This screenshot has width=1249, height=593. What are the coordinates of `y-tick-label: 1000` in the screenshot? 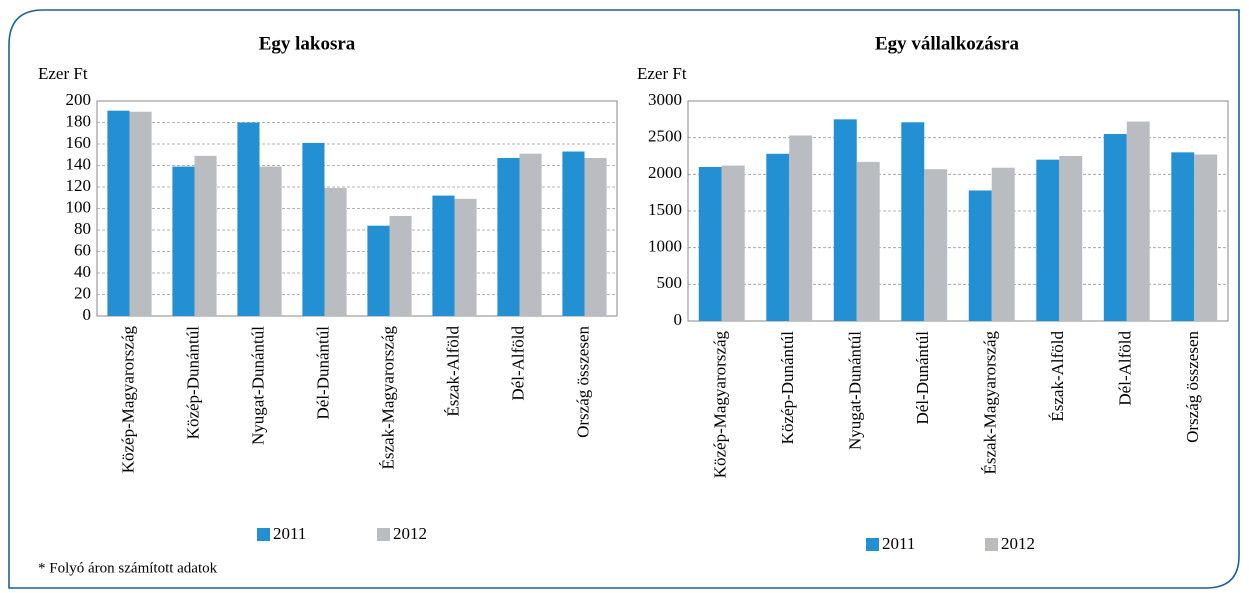 It's located at (665, 246).